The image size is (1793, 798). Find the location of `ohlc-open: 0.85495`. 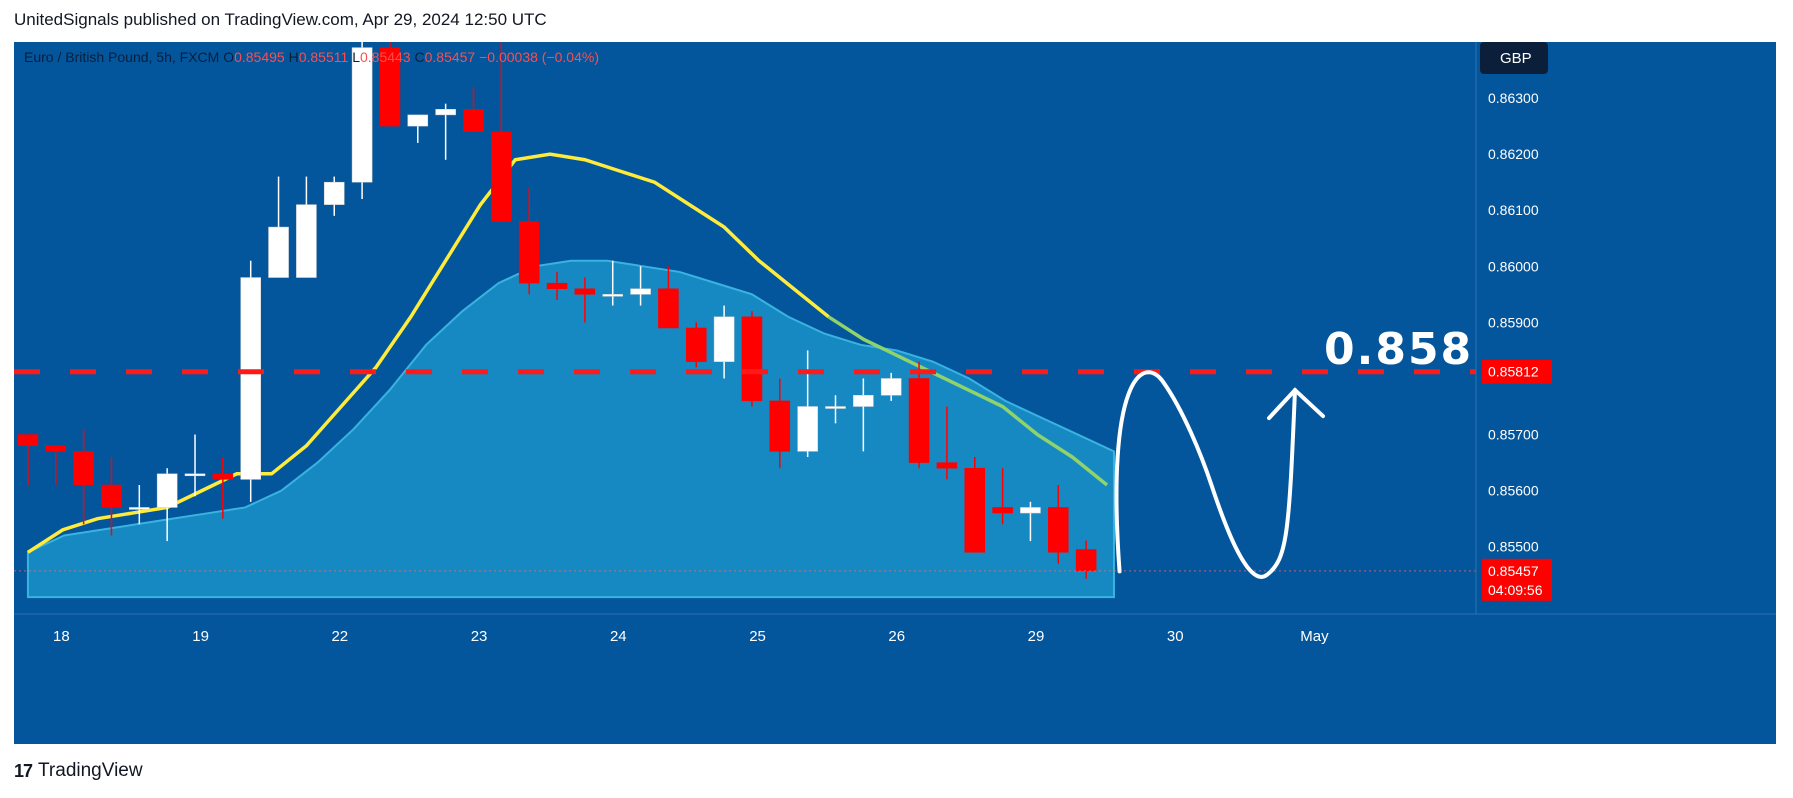

ohlc-open: 0.85495 is located at coordinates (261, 57).